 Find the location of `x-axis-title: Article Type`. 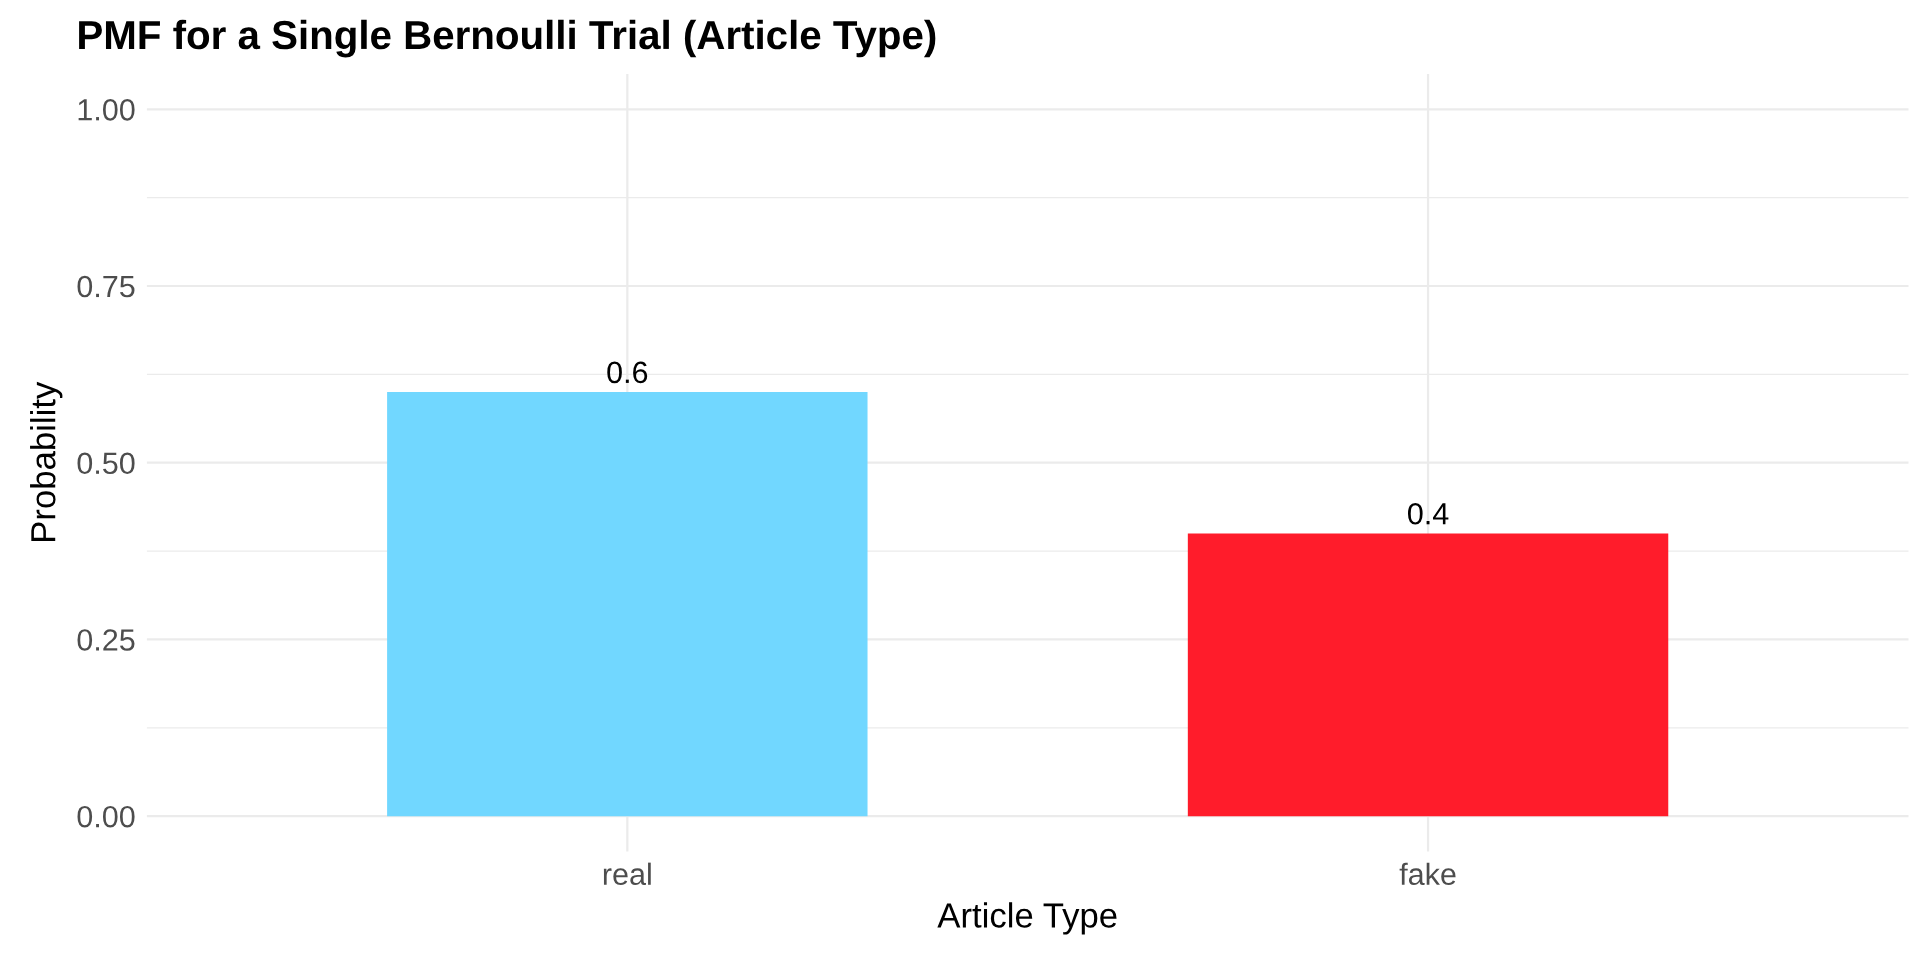

x-axis-title: Article Type is located at coordinates (1027, 918).